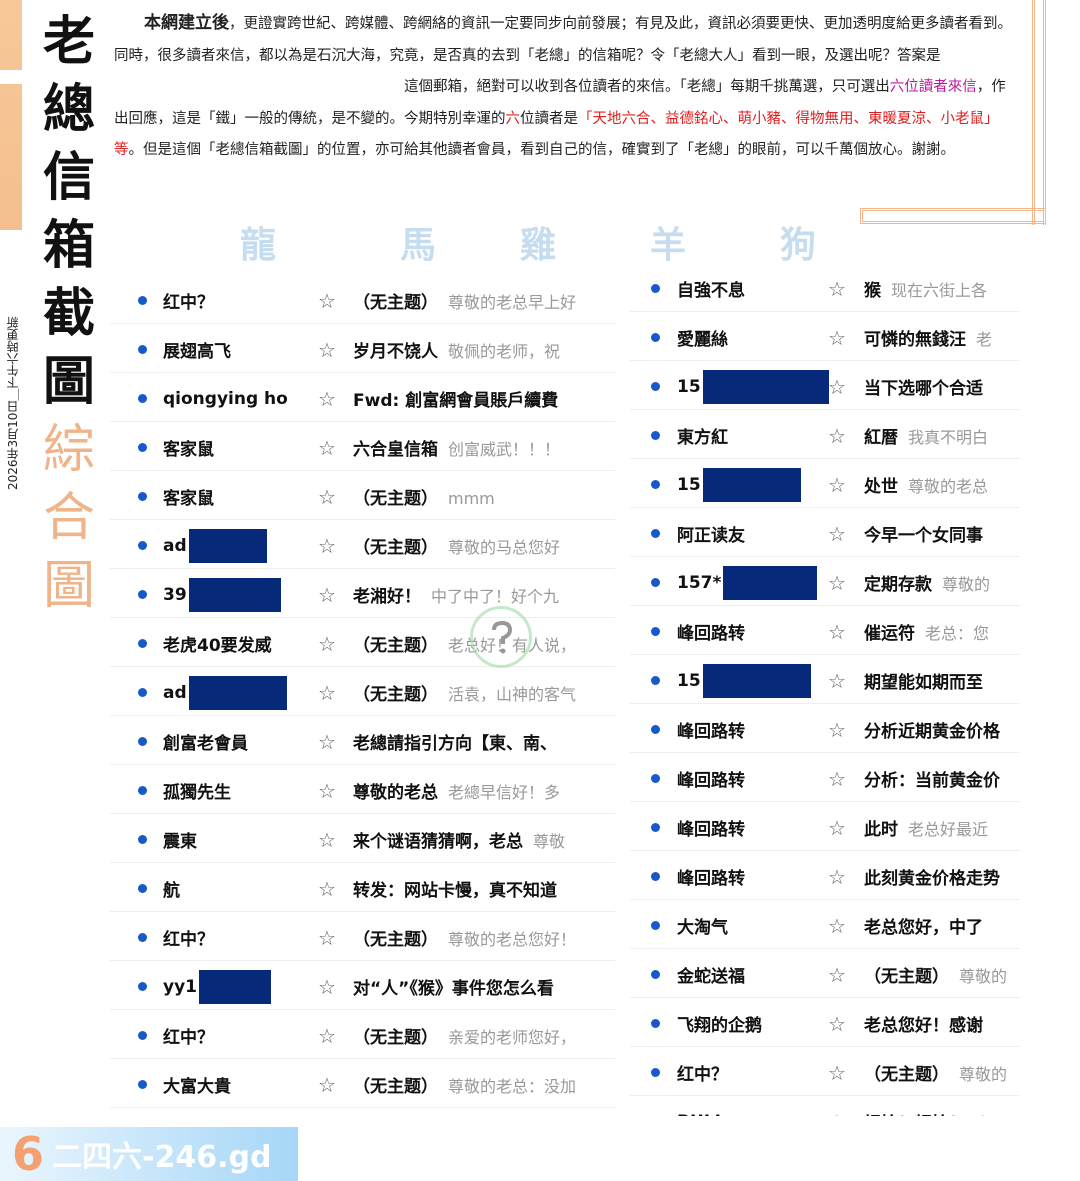 The width and height of the screenshot is (1080, 1181). I want to click on email-sender: 飞翔的企鹅, so click(719, 1026).